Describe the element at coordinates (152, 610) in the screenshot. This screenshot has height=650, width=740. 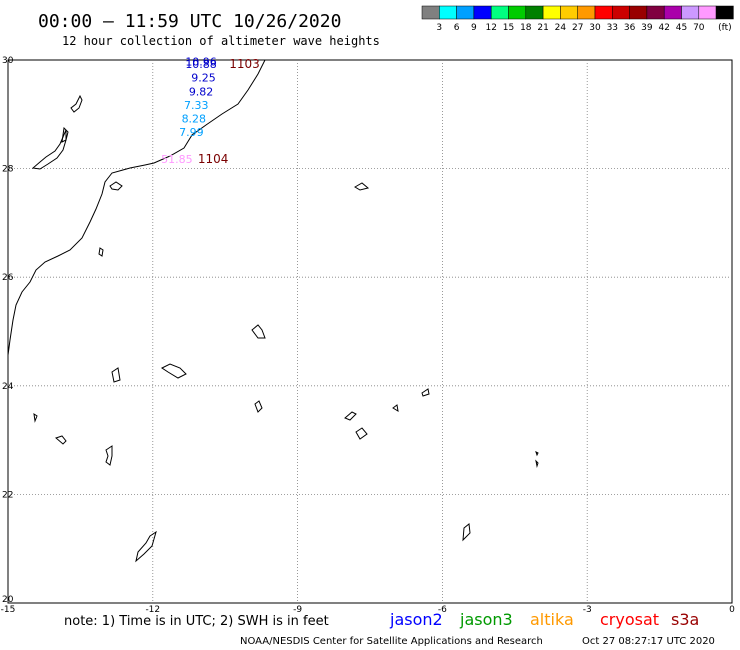
I see `x-tick-label: -12` at that location.